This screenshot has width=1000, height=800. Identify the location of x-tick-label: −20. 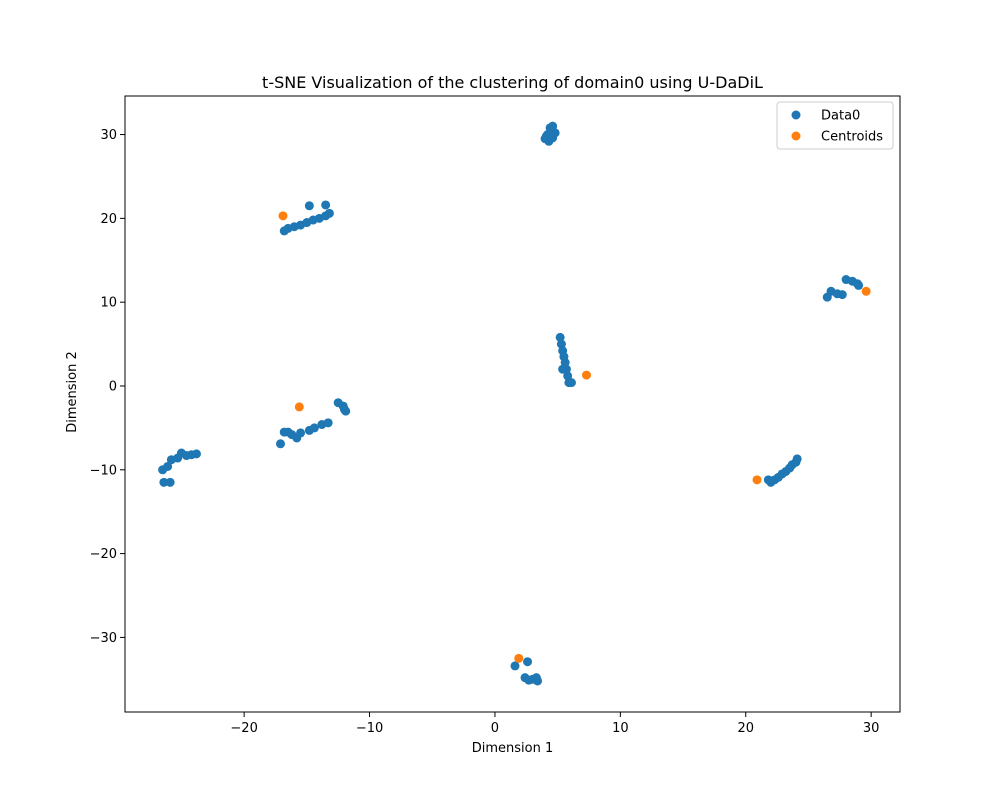
(243, 728).